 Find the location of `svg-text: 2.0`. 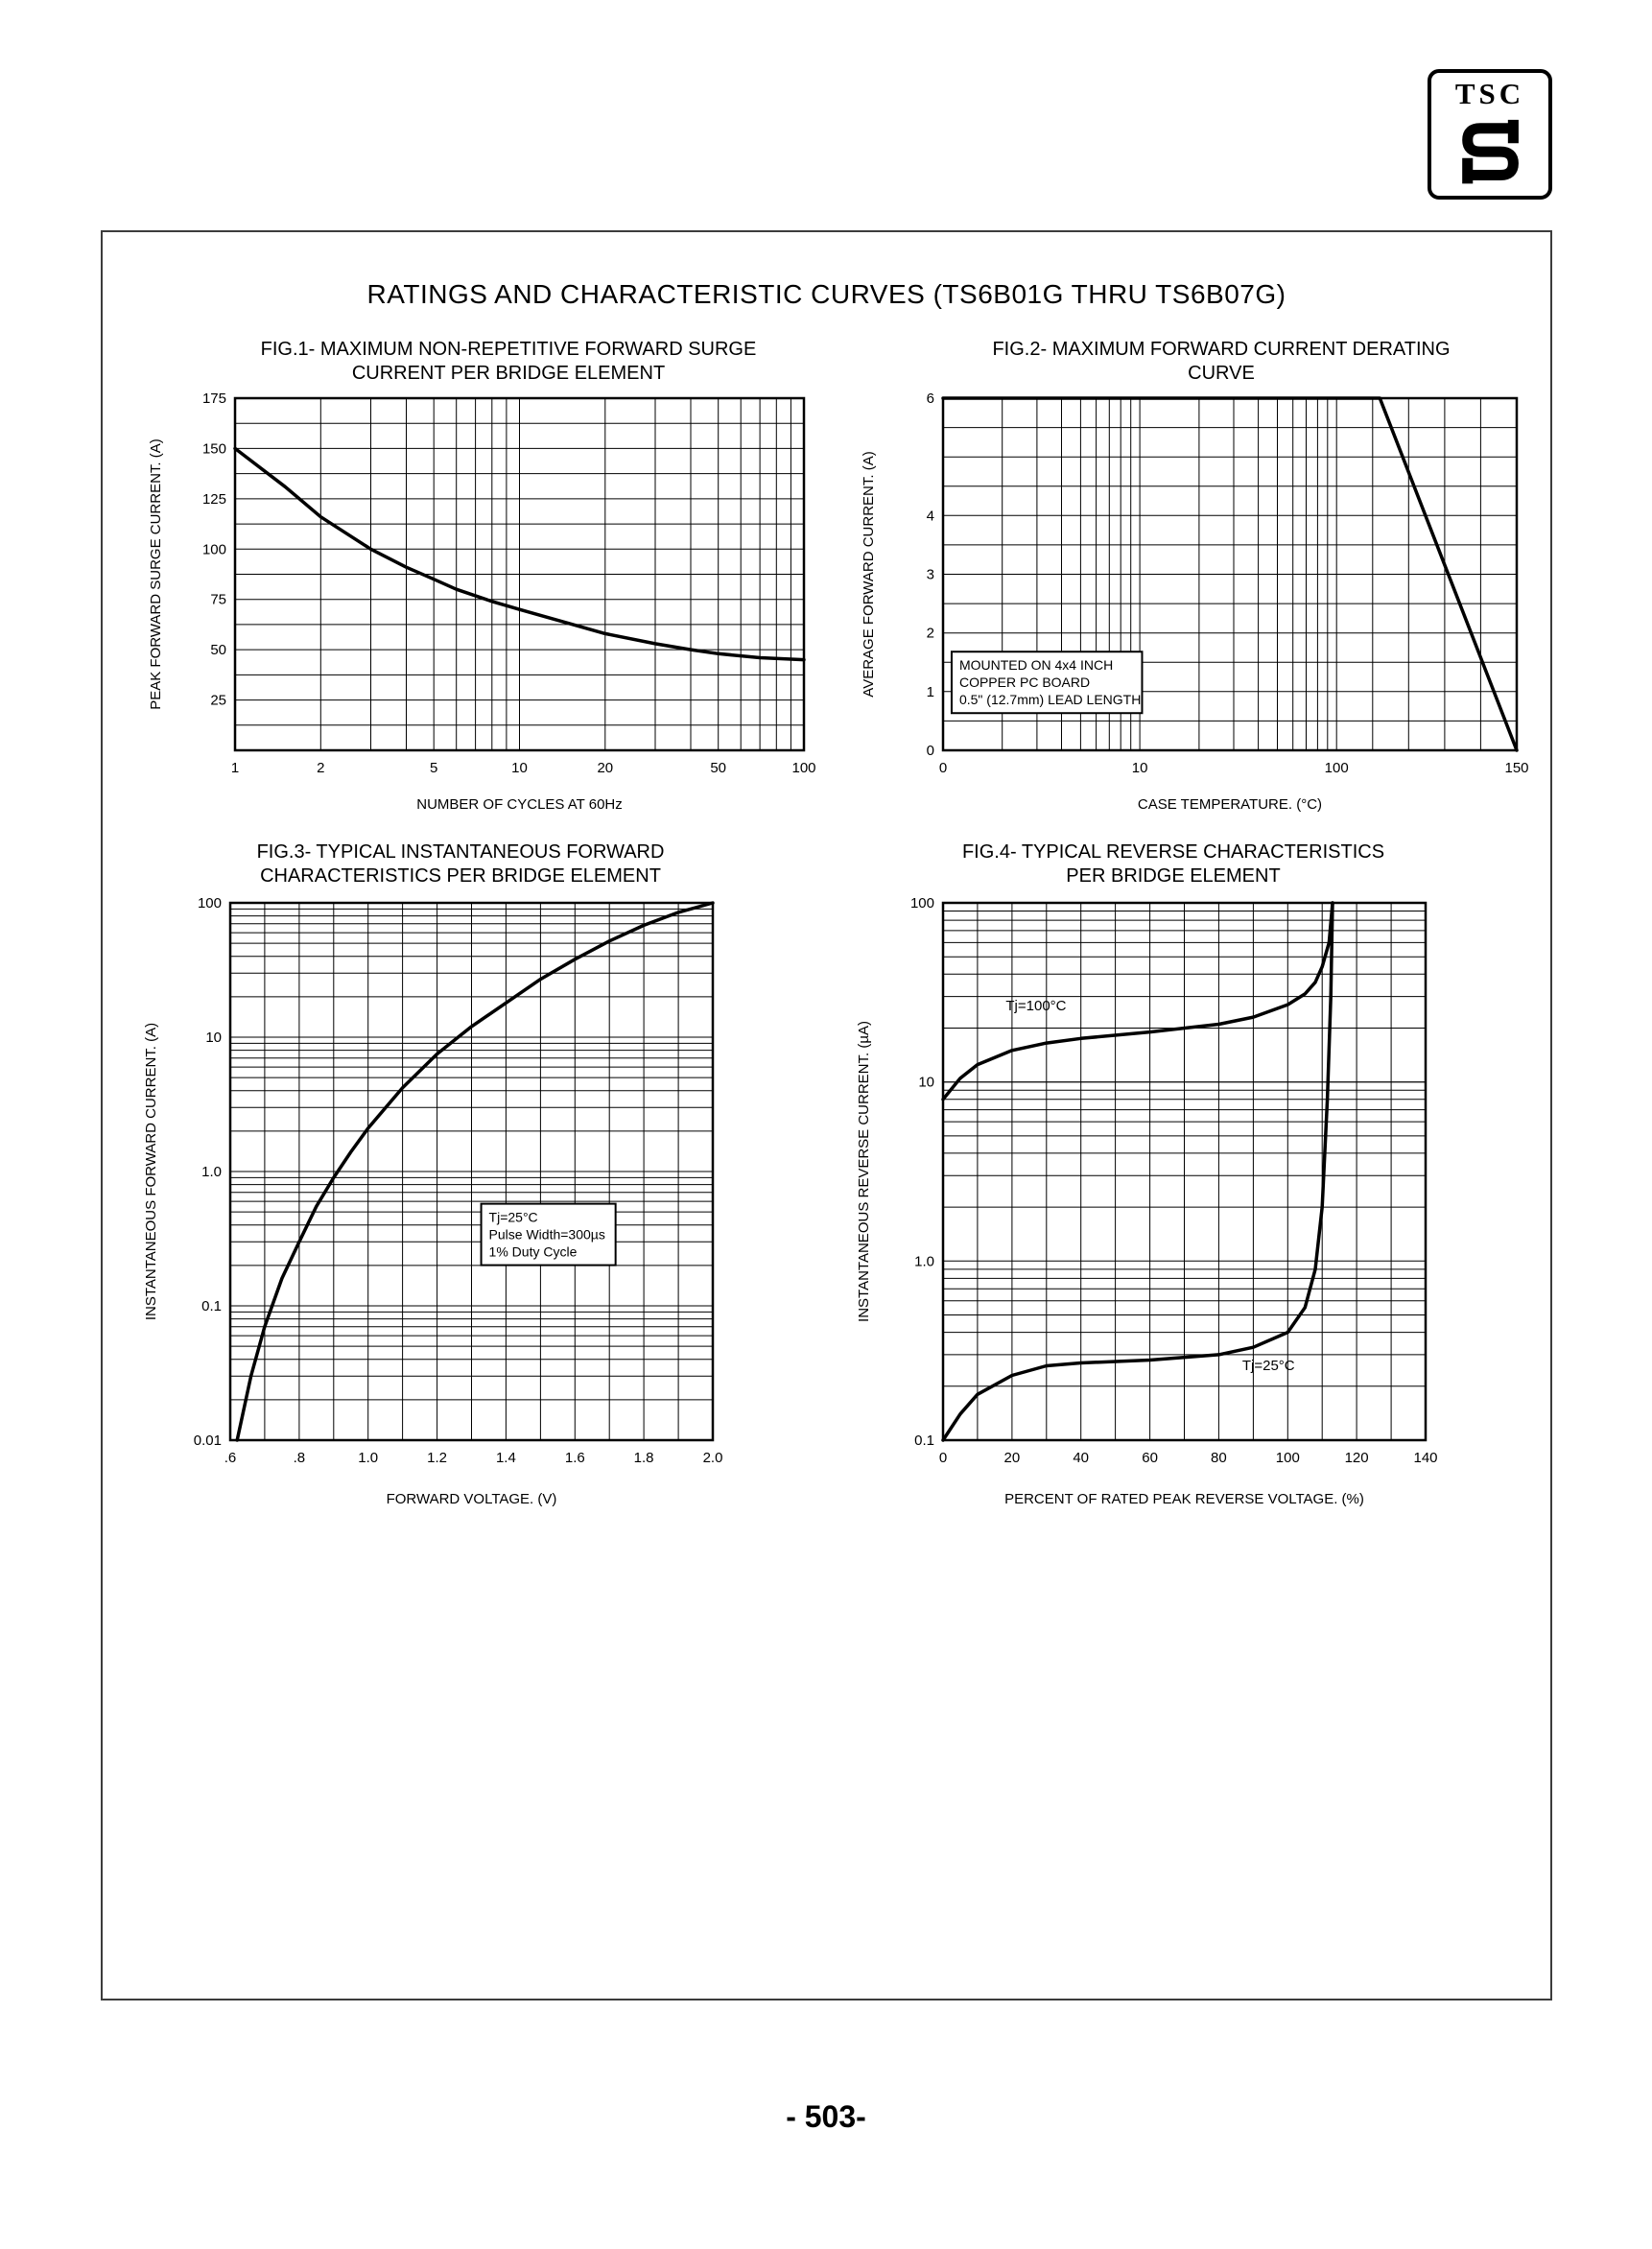

svg-text: 2.0 is located at coordinates (713, 1458).